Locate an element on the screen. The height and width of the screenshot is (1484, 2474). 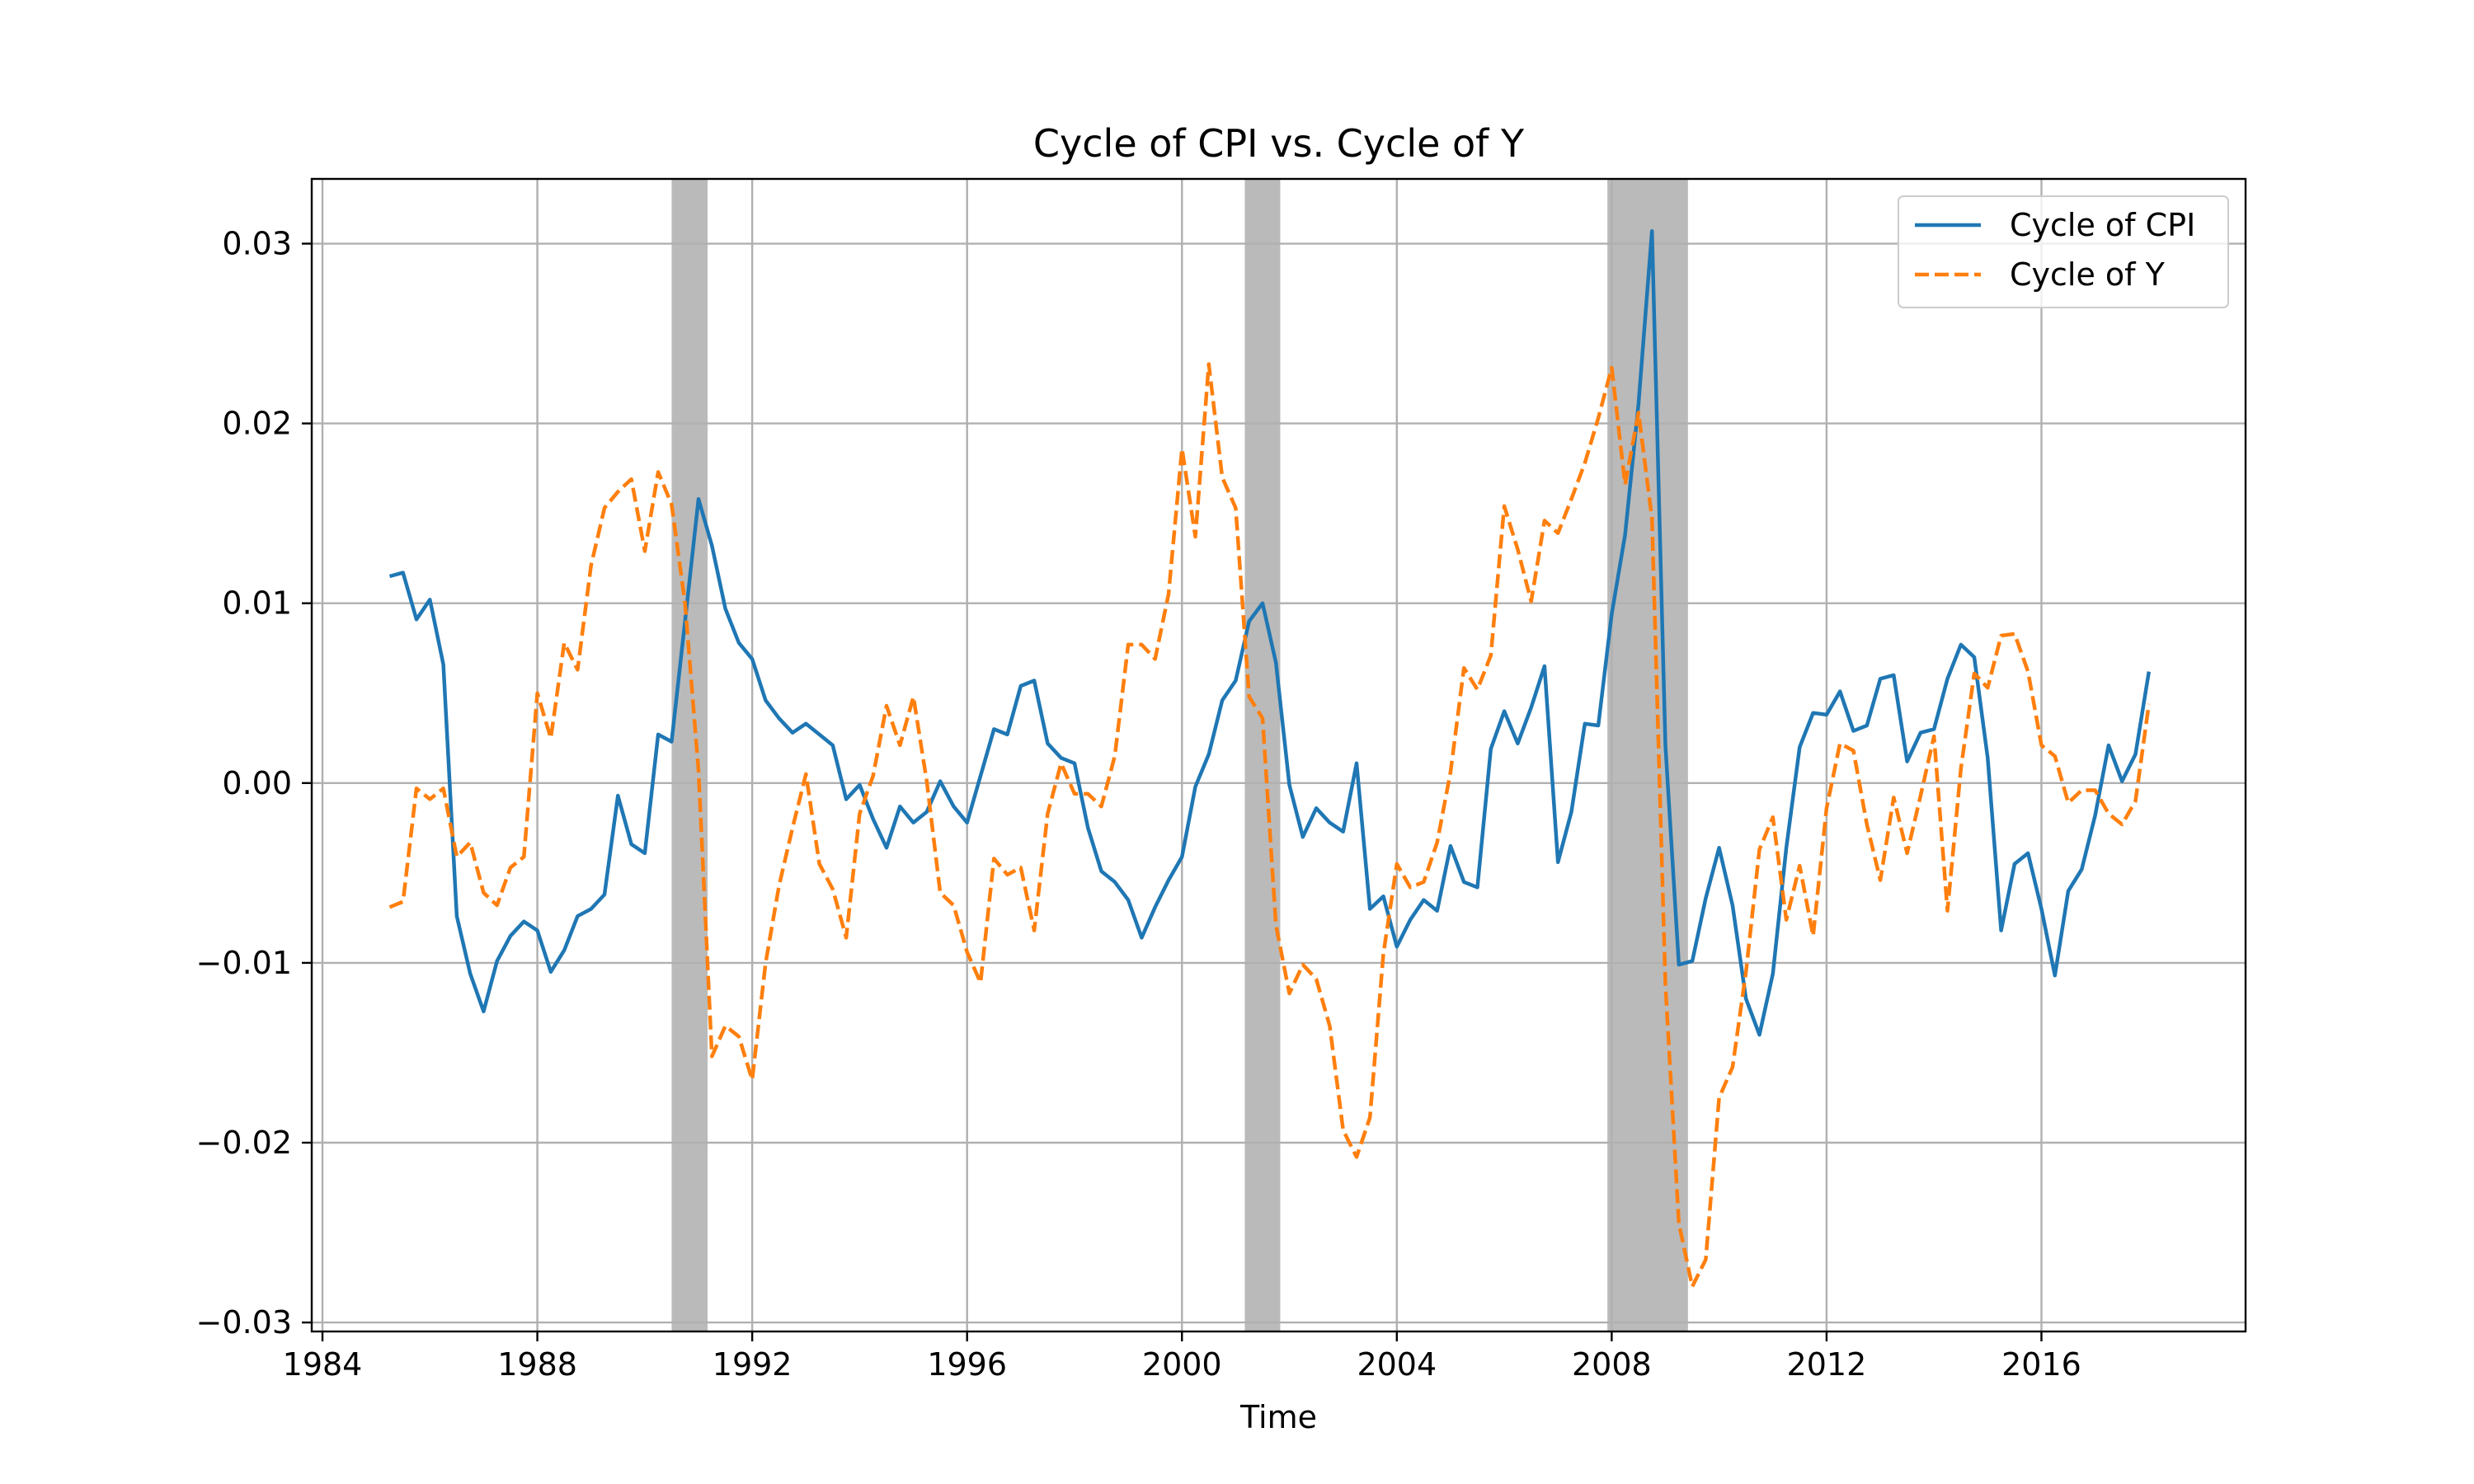
y-tick-label: 0.02 is located at coordinates (257, 424).